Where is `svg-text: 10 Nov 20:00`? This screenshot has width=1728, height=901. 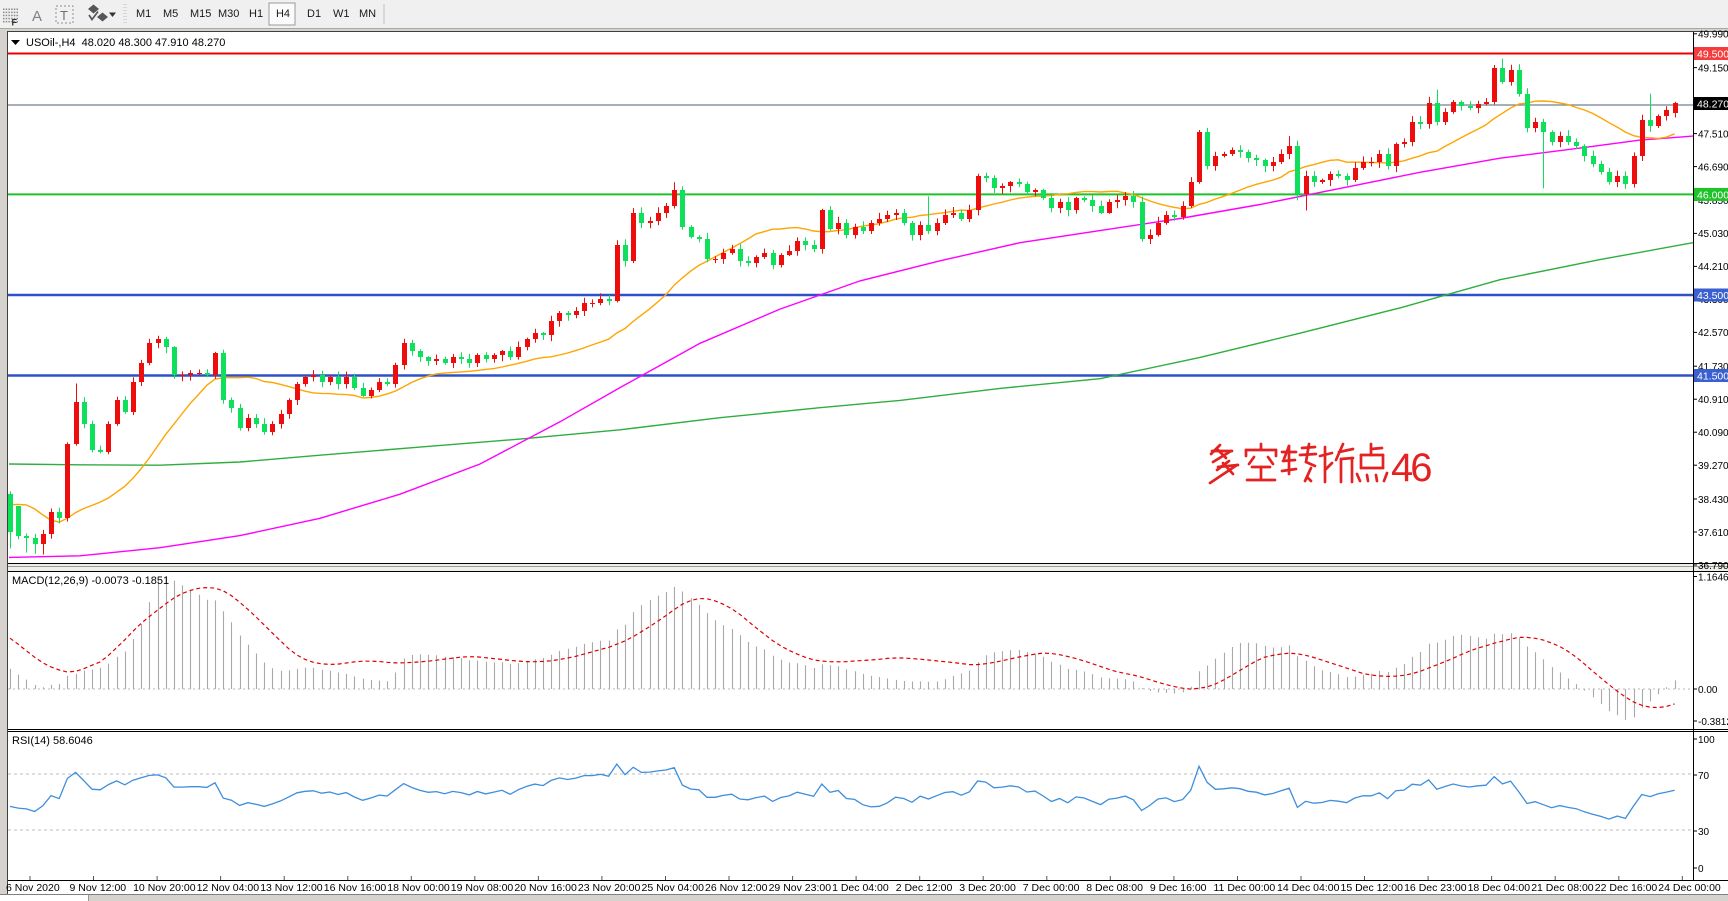 svg-text: 10 Nov 20:00 is located at coordinates (164, 888).